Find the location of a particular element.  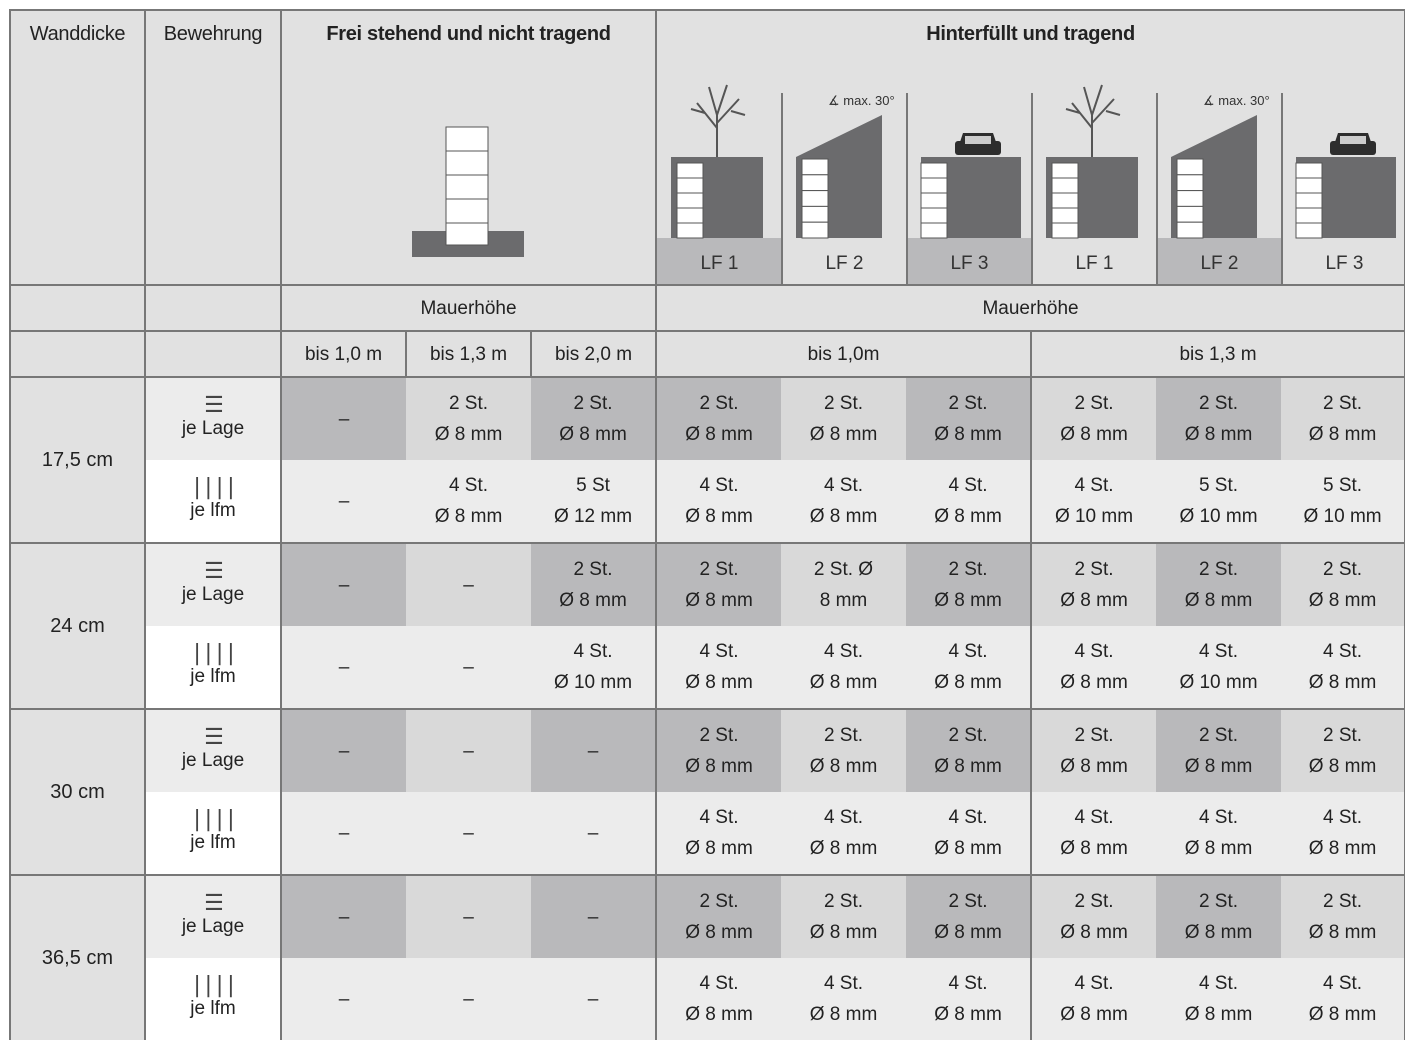

car-icon is located at coordinates (978, 144).